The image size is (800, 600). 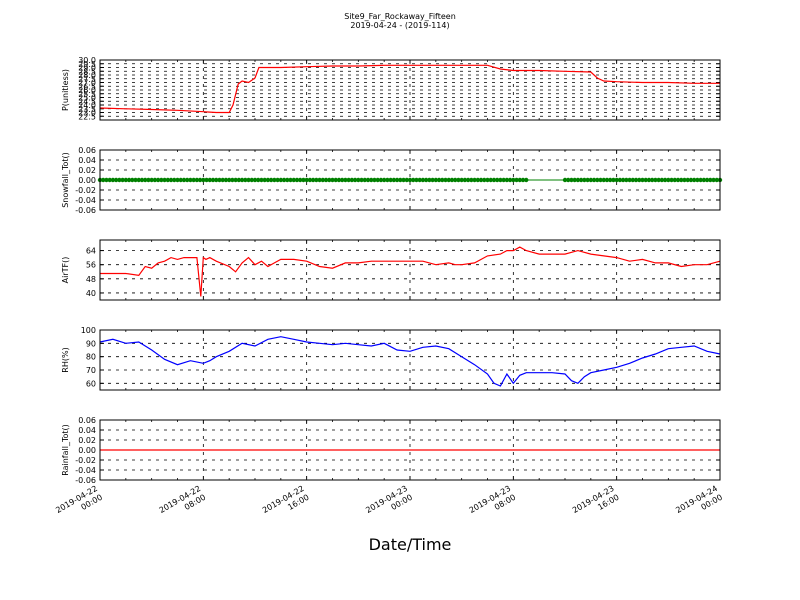 I want to click on chart-title: Site9_Far_Rockaway_Fifteen, so click(x=400, y=16).